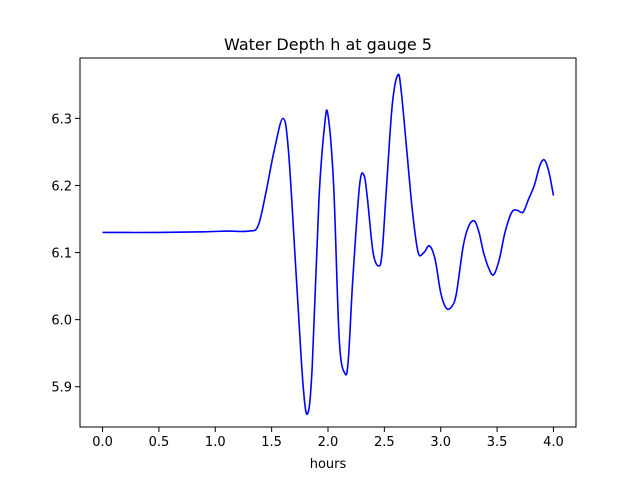 The image size is (640, 480). I want to click on y-axis: 5.9 6.0 6.1 6.2 6.3, so click(65, 254).